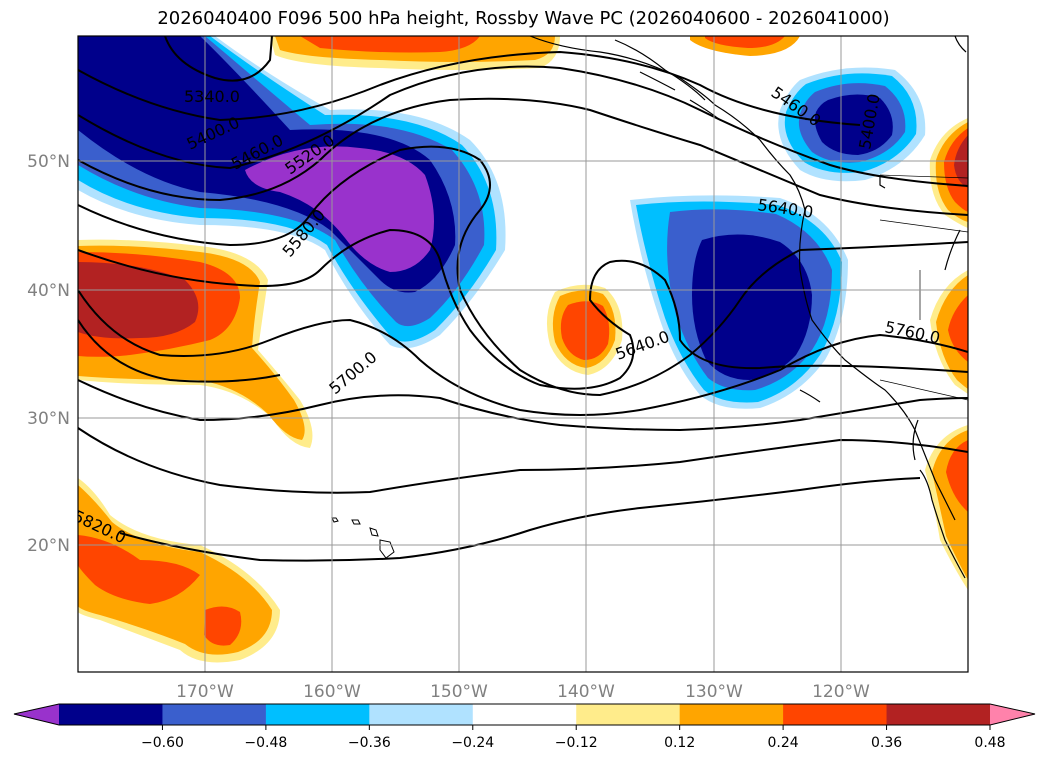 This screenshot has height=765, width=1047. Describe the element at coordinates (265, 743) in the screenshot. I see `colorbar-tick-label: −0.48` at that location.